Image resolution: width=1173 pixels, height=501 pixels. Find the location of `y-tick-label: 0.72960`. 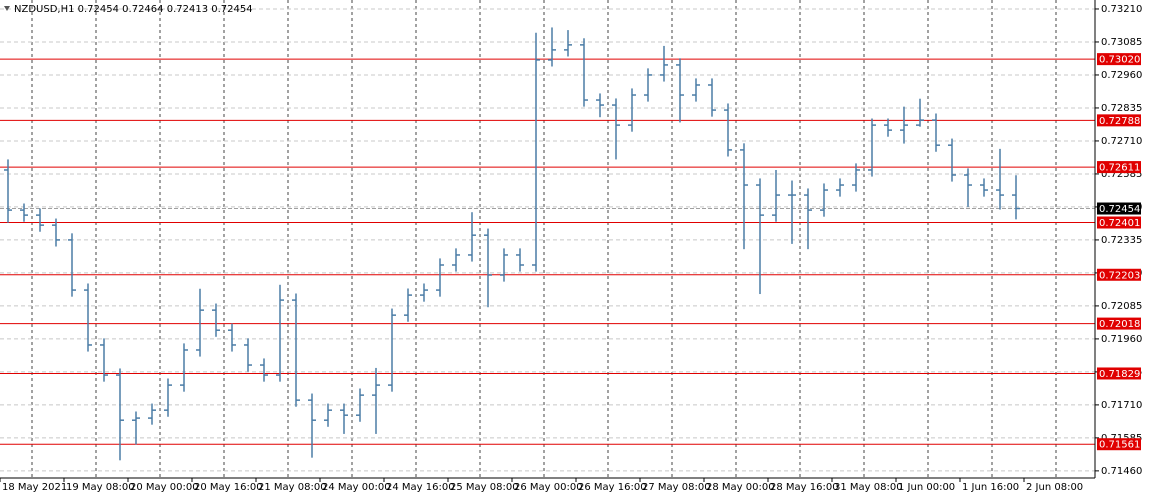

y-tick-label: 0.72960 is located at coordinates (1121, 75).